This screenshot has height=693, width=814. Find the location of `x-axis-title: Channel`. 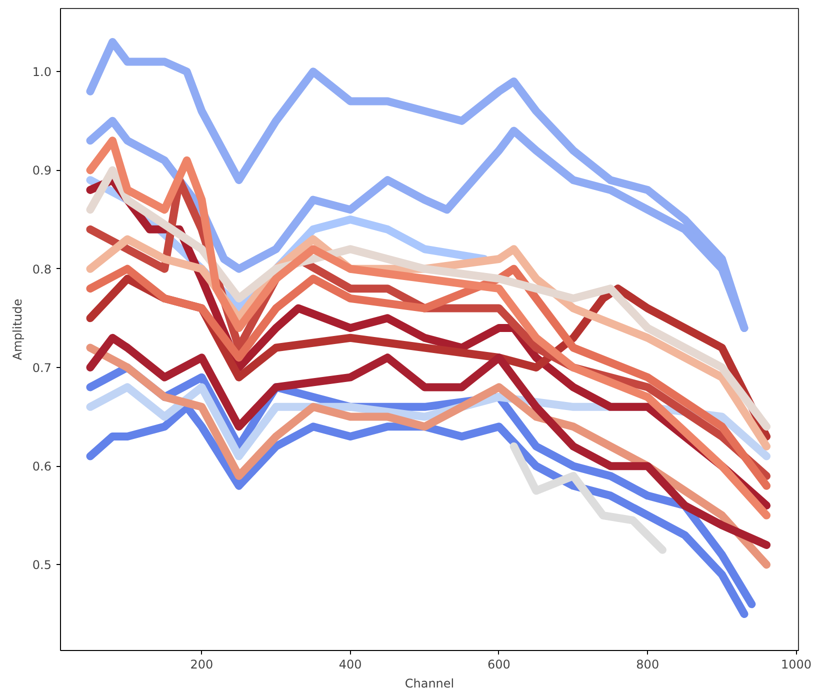

x-axis-title: Channel is located at coordinates (429, 683).